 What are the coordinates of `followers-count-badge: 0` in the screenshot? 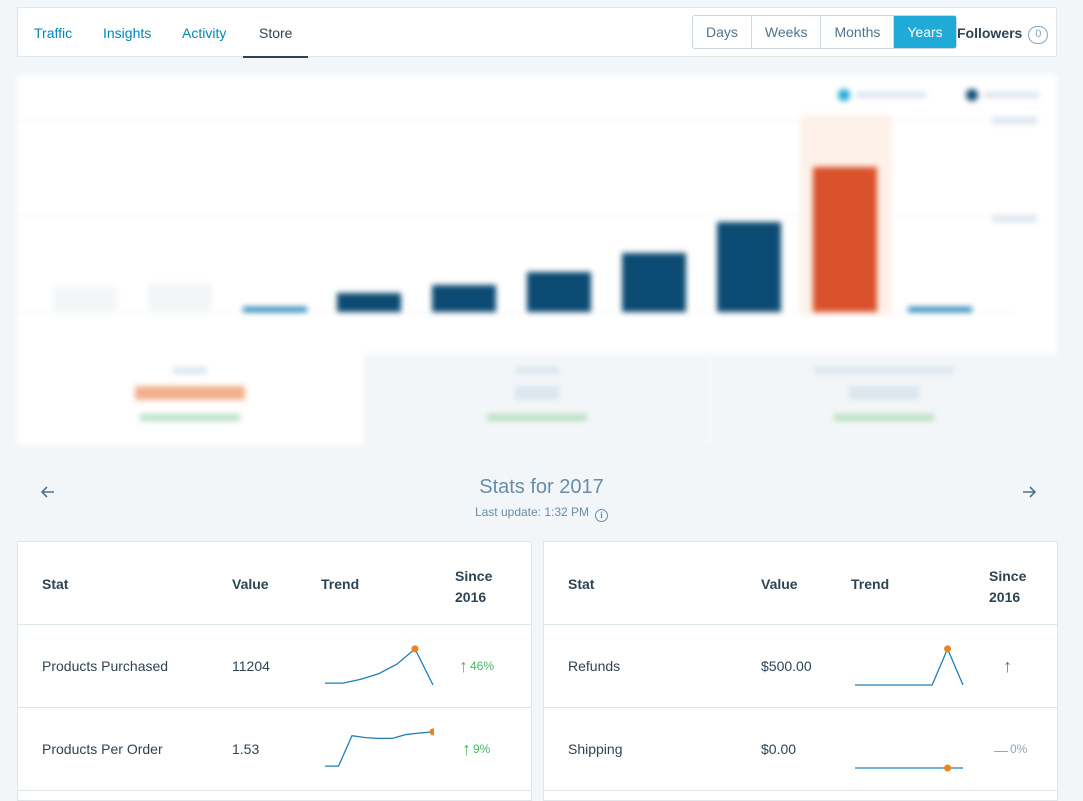 It's located at (1038, 35).